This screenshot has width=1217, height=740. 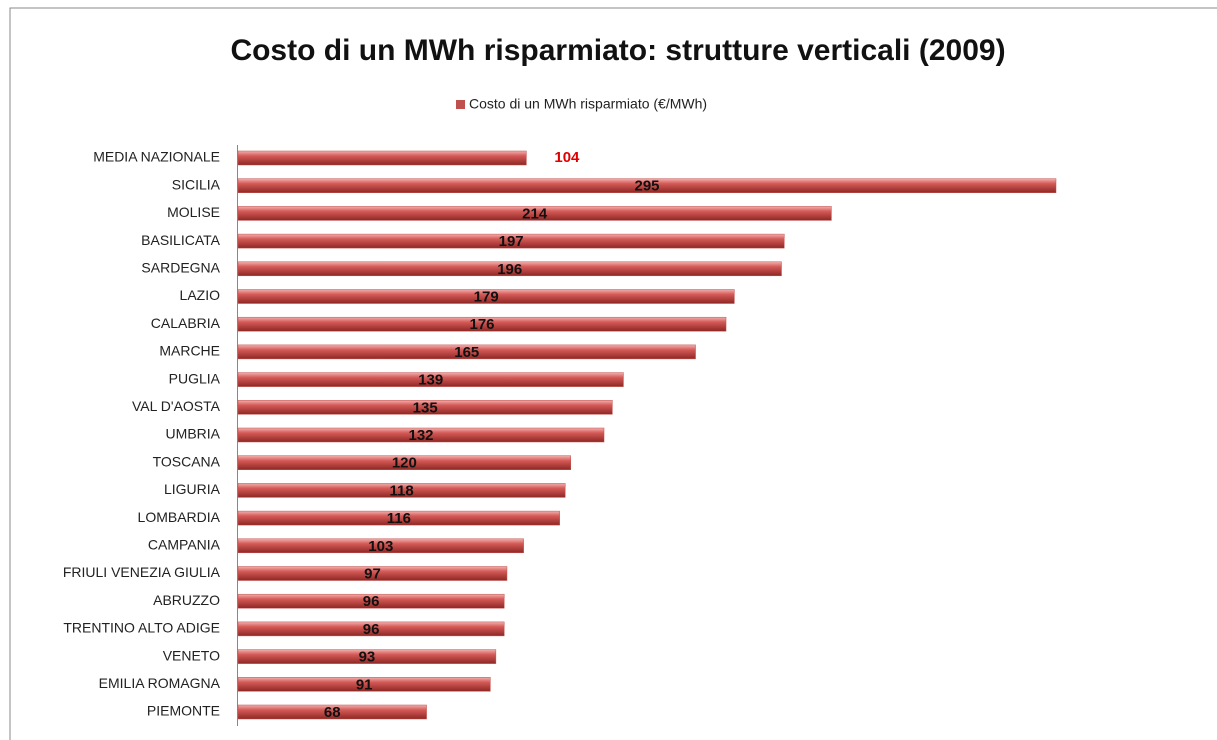 I want to click on y-tick-label: TRENTINO ALTO ADIGE, so click(x=141, y=628).